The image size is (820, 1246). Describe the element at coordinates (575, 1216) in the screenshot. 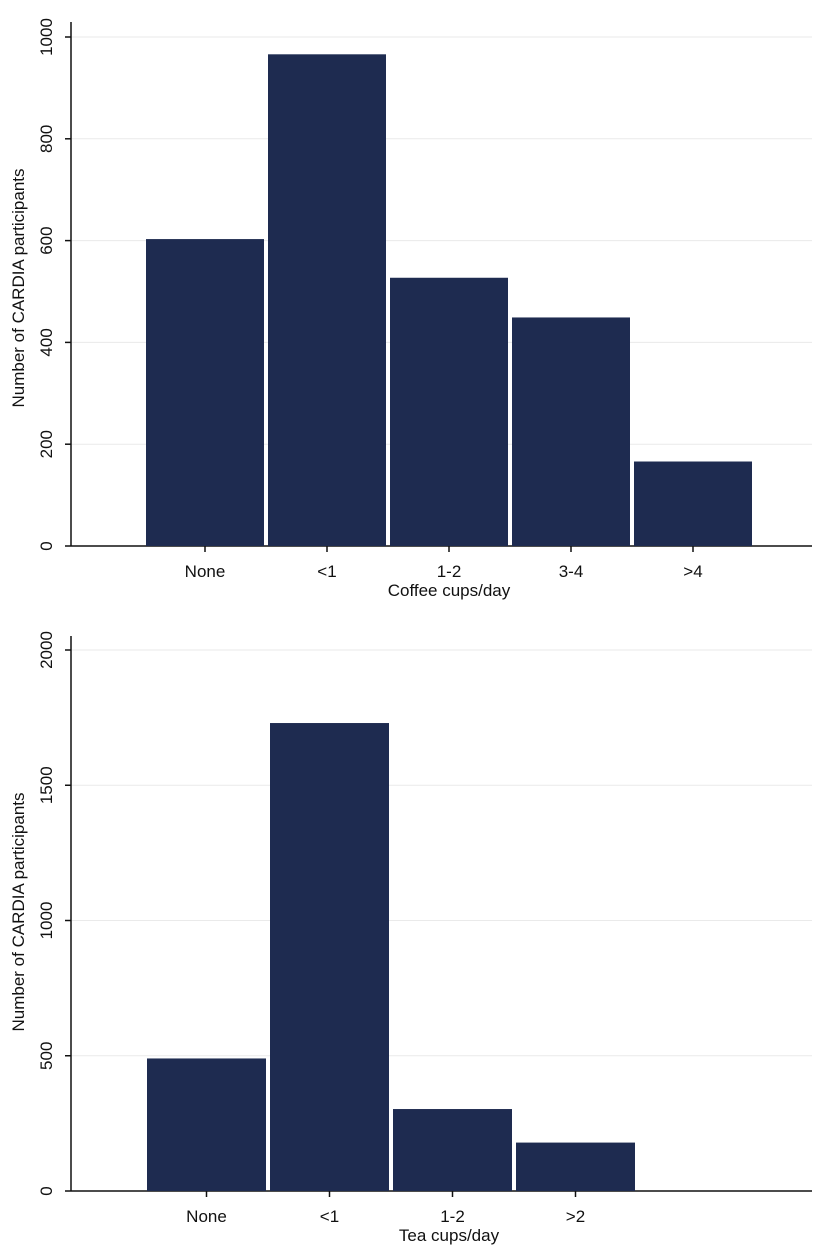

I see `x-tick-label: >2` at that location.